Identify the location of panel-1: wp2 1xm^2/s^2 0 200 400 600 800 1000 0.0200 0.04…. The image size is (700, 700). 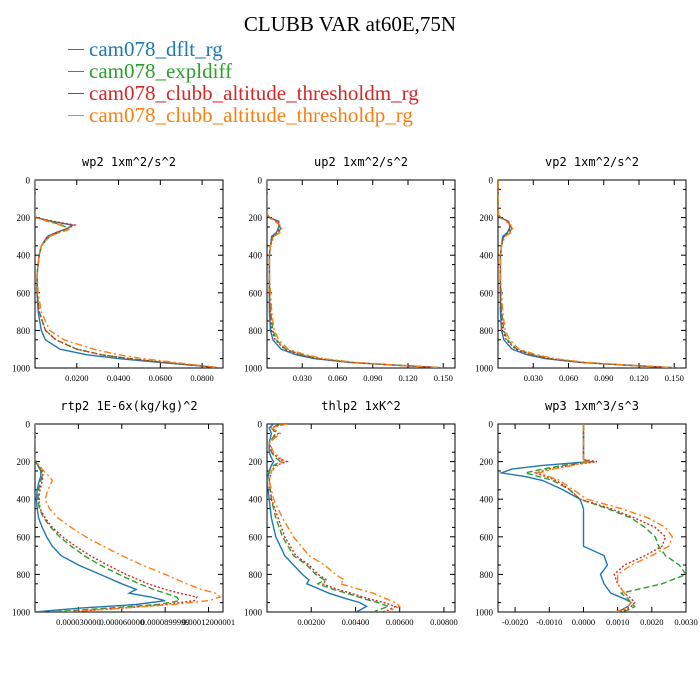
(118, 269).